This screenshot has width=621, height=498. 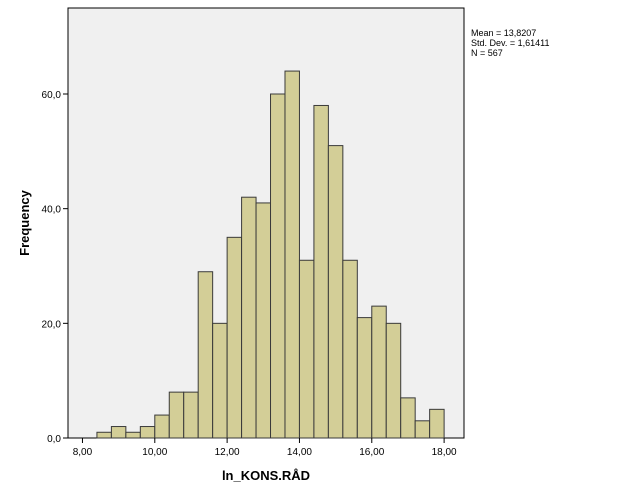 What do you see at coordinates (487, 53) in the screenshot?
I see `stat-n: N = 567` at bounding box center [487, 53].